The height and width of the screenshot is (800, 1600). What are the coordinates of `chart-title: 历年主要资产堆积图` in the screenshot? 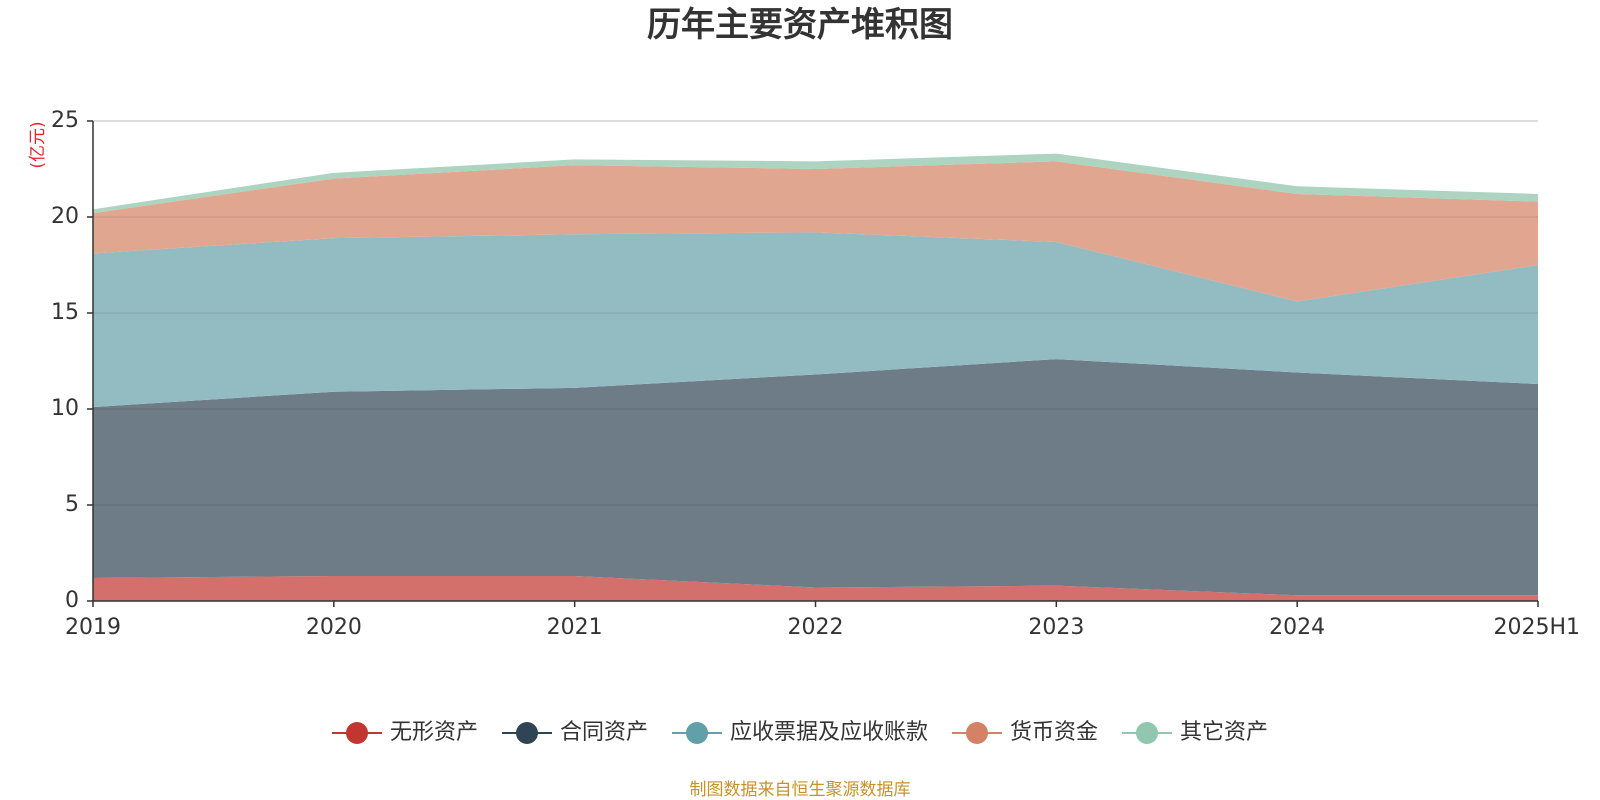 It's located at (800, 25).